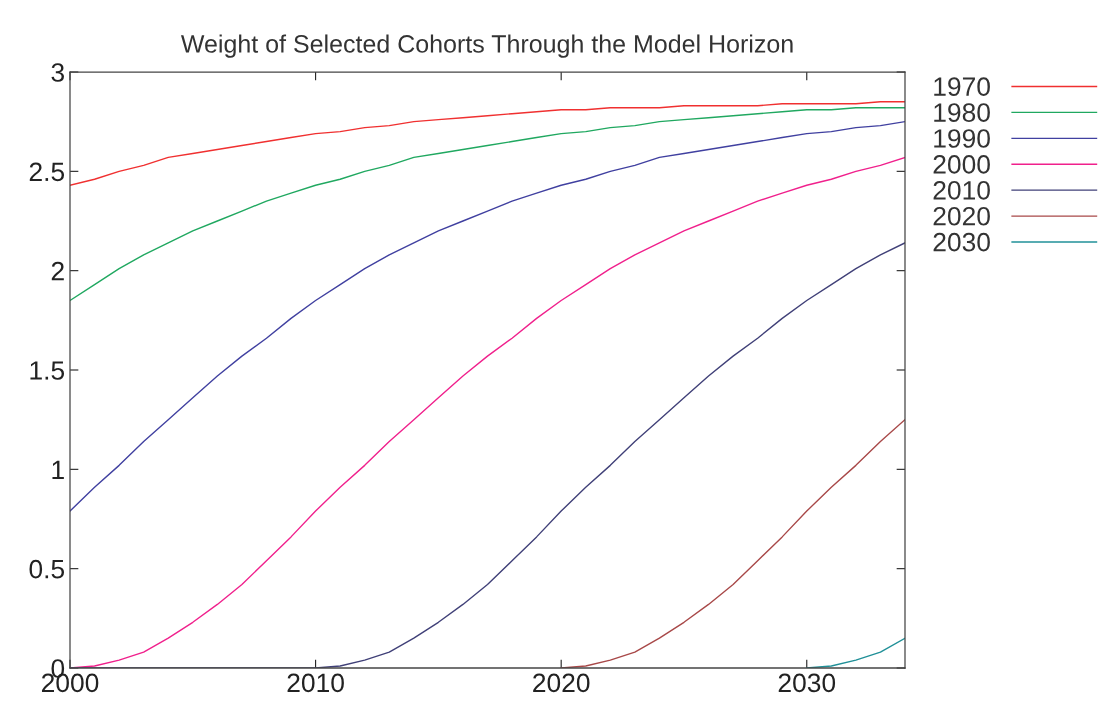  Describe the element at coordinates (47, 569) in the screenshot. I see `y-tick-label: 0.5` at that location.